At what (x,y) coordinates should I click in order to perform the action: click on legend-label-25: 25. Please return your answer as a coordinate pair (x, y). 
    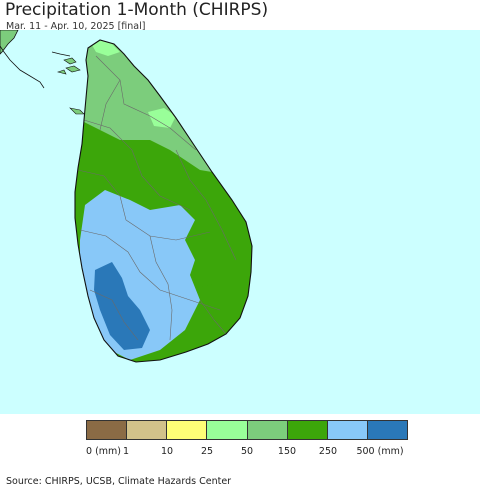
    Looking at the image, I should click on (207, 451).